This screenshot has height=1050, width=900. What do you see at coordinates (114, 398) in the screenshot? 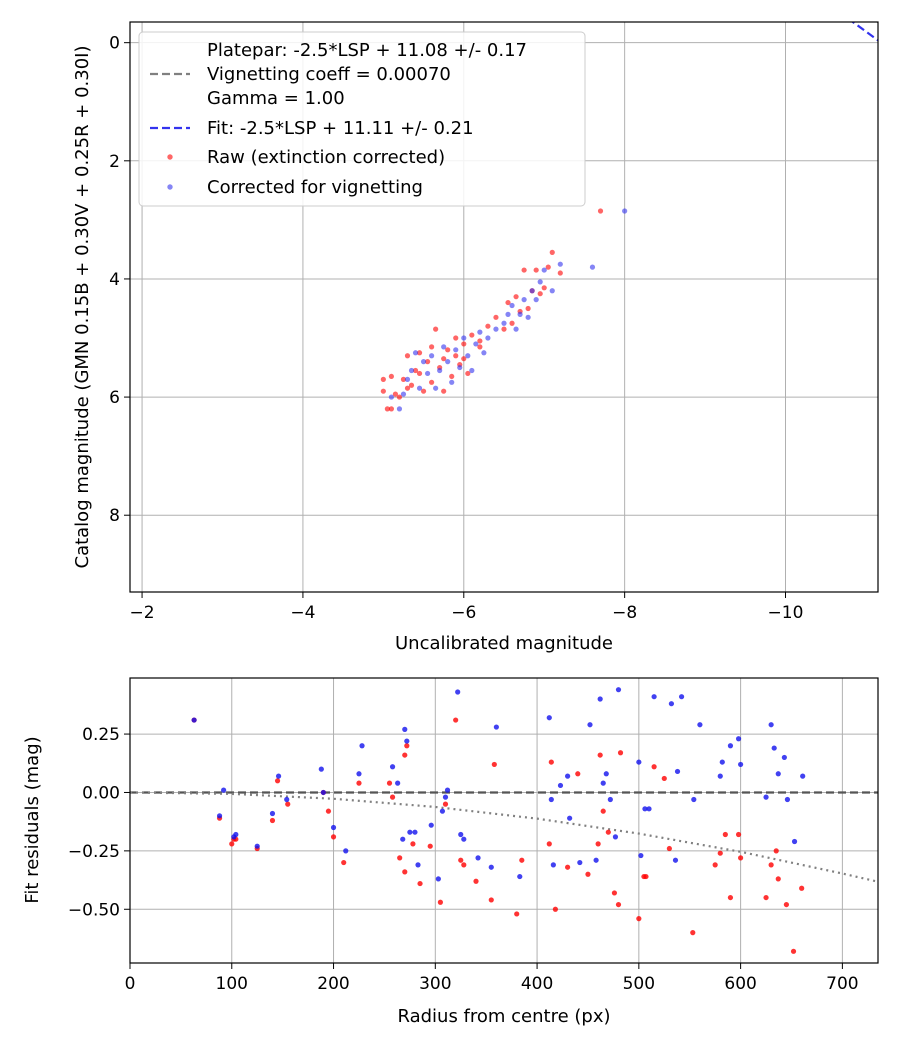
I see `y-tick-label: 6` at bounding box center [114, 398].